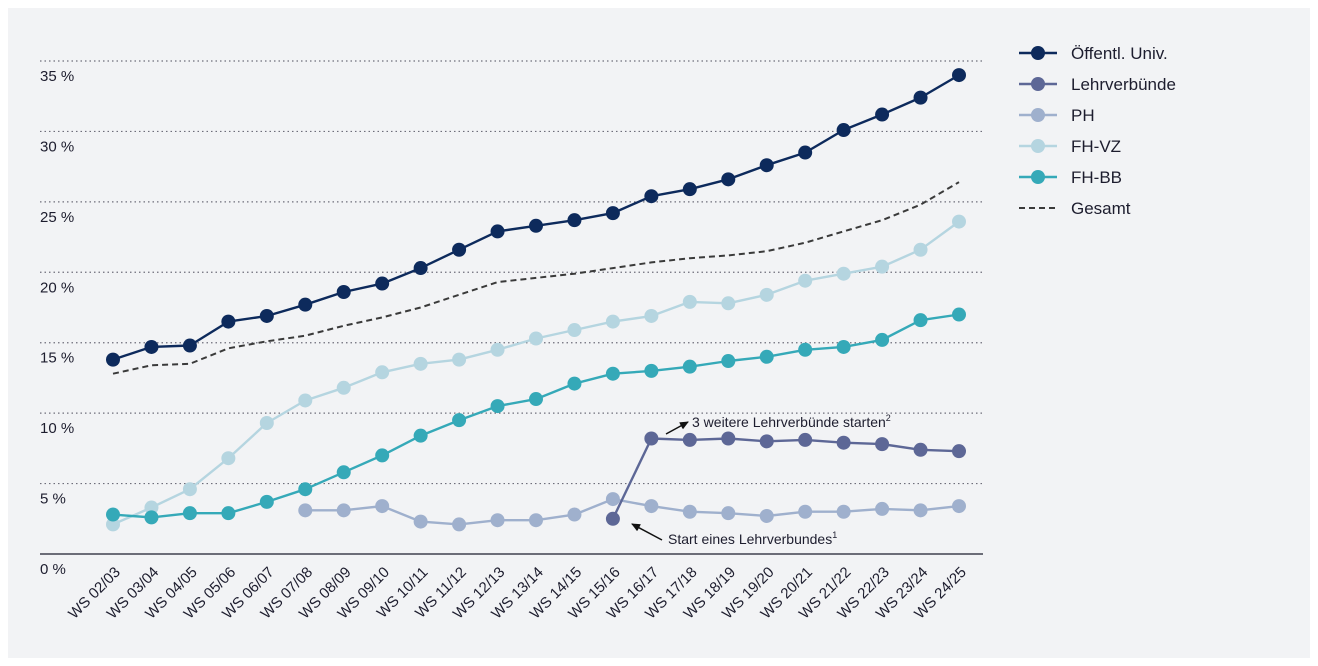 The image size is (1318, 666). I want to click on y-tick-label-0: 0 %, so click(53, 569).